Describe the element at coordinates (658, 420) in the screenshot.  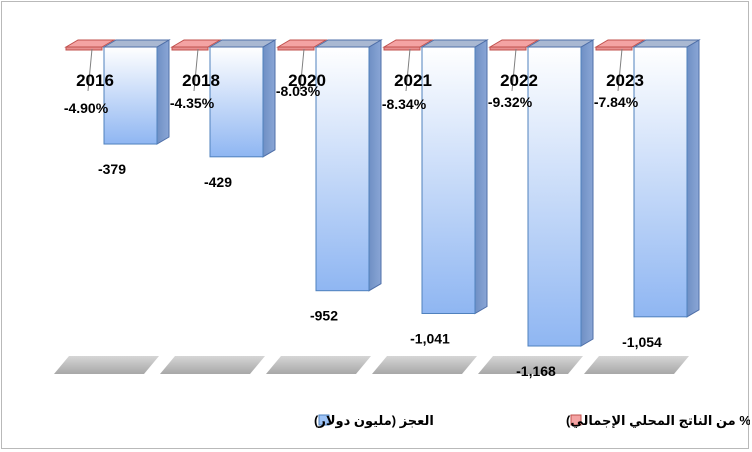
I see `legend-label-pct: العجز (% من الناتج المحلي الإجمالي)` at that location.